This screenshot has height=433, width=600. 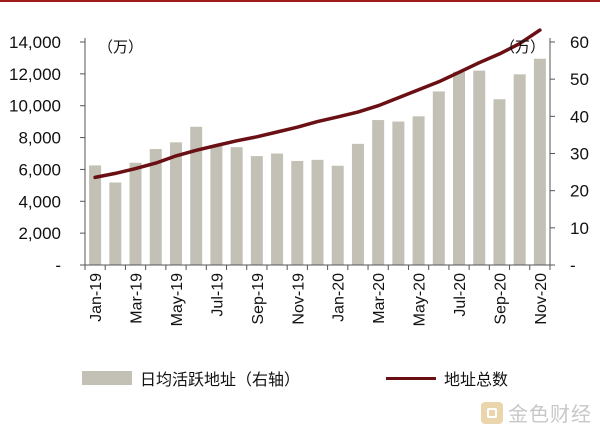 I want to click on x-tick-label: Mar-20, so click(x=379, y=298).